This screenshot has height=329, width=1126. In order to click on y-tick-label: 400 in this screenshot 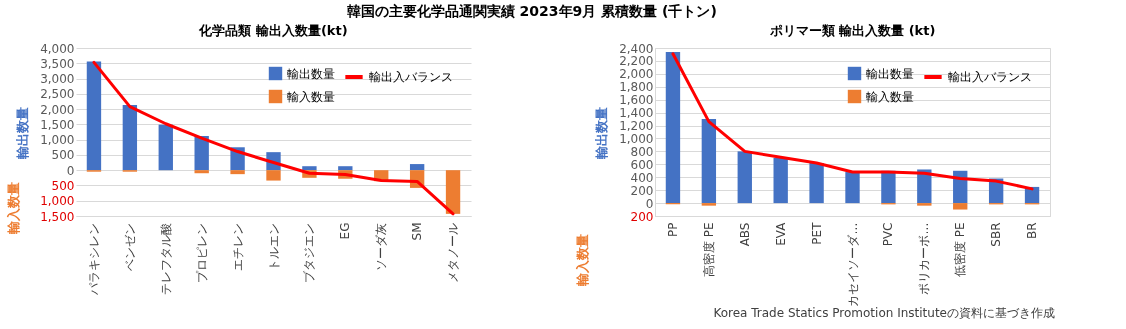, I will do `click(642, 177)`.